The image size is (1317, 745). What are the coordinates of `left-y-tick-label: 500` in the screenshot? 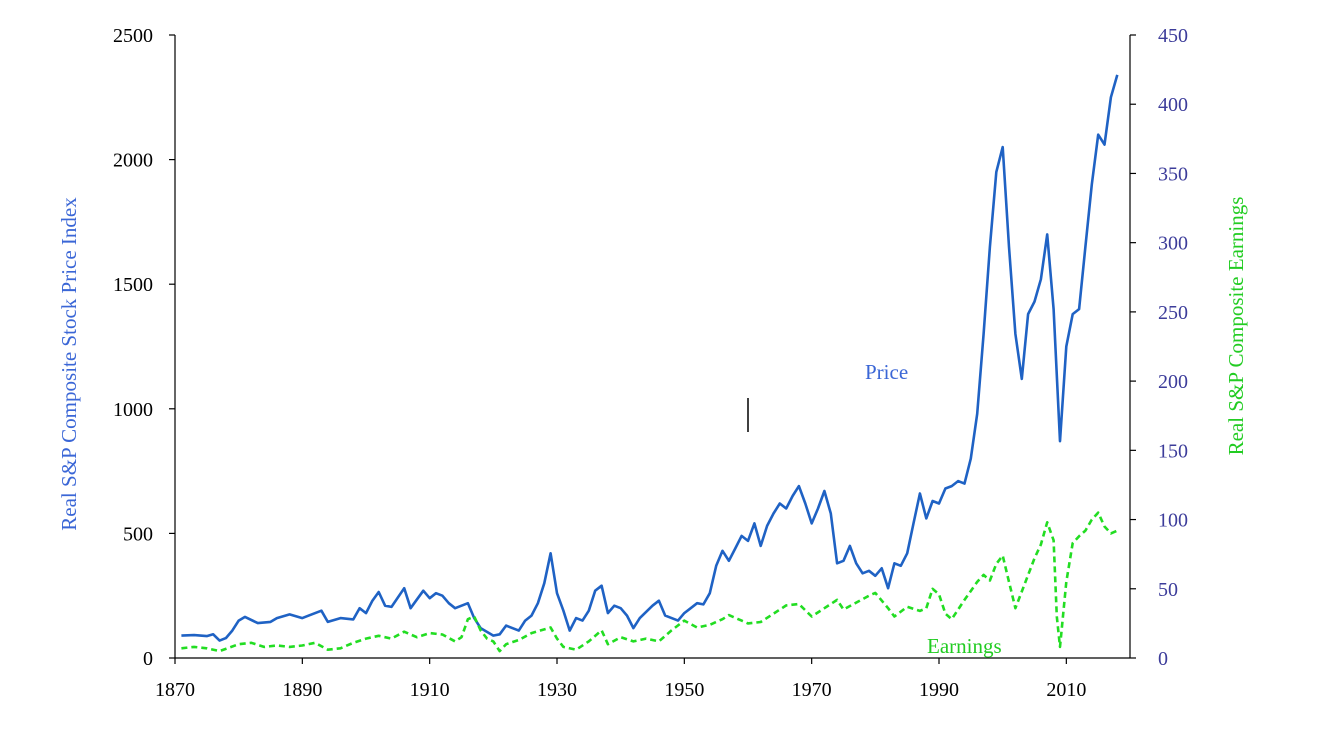 It's located at (138, 534).